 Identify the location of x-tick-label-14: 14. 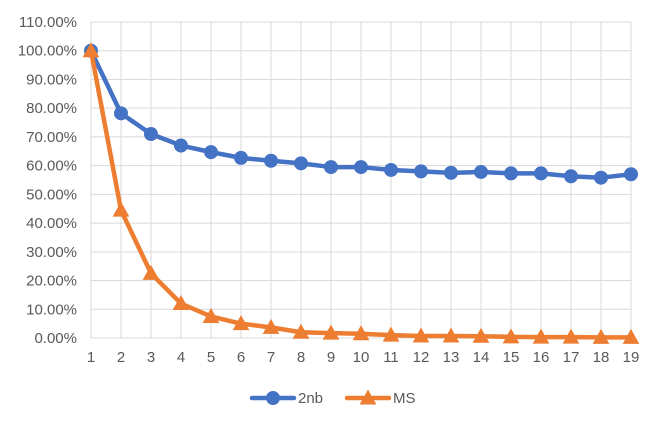
(481, 357).